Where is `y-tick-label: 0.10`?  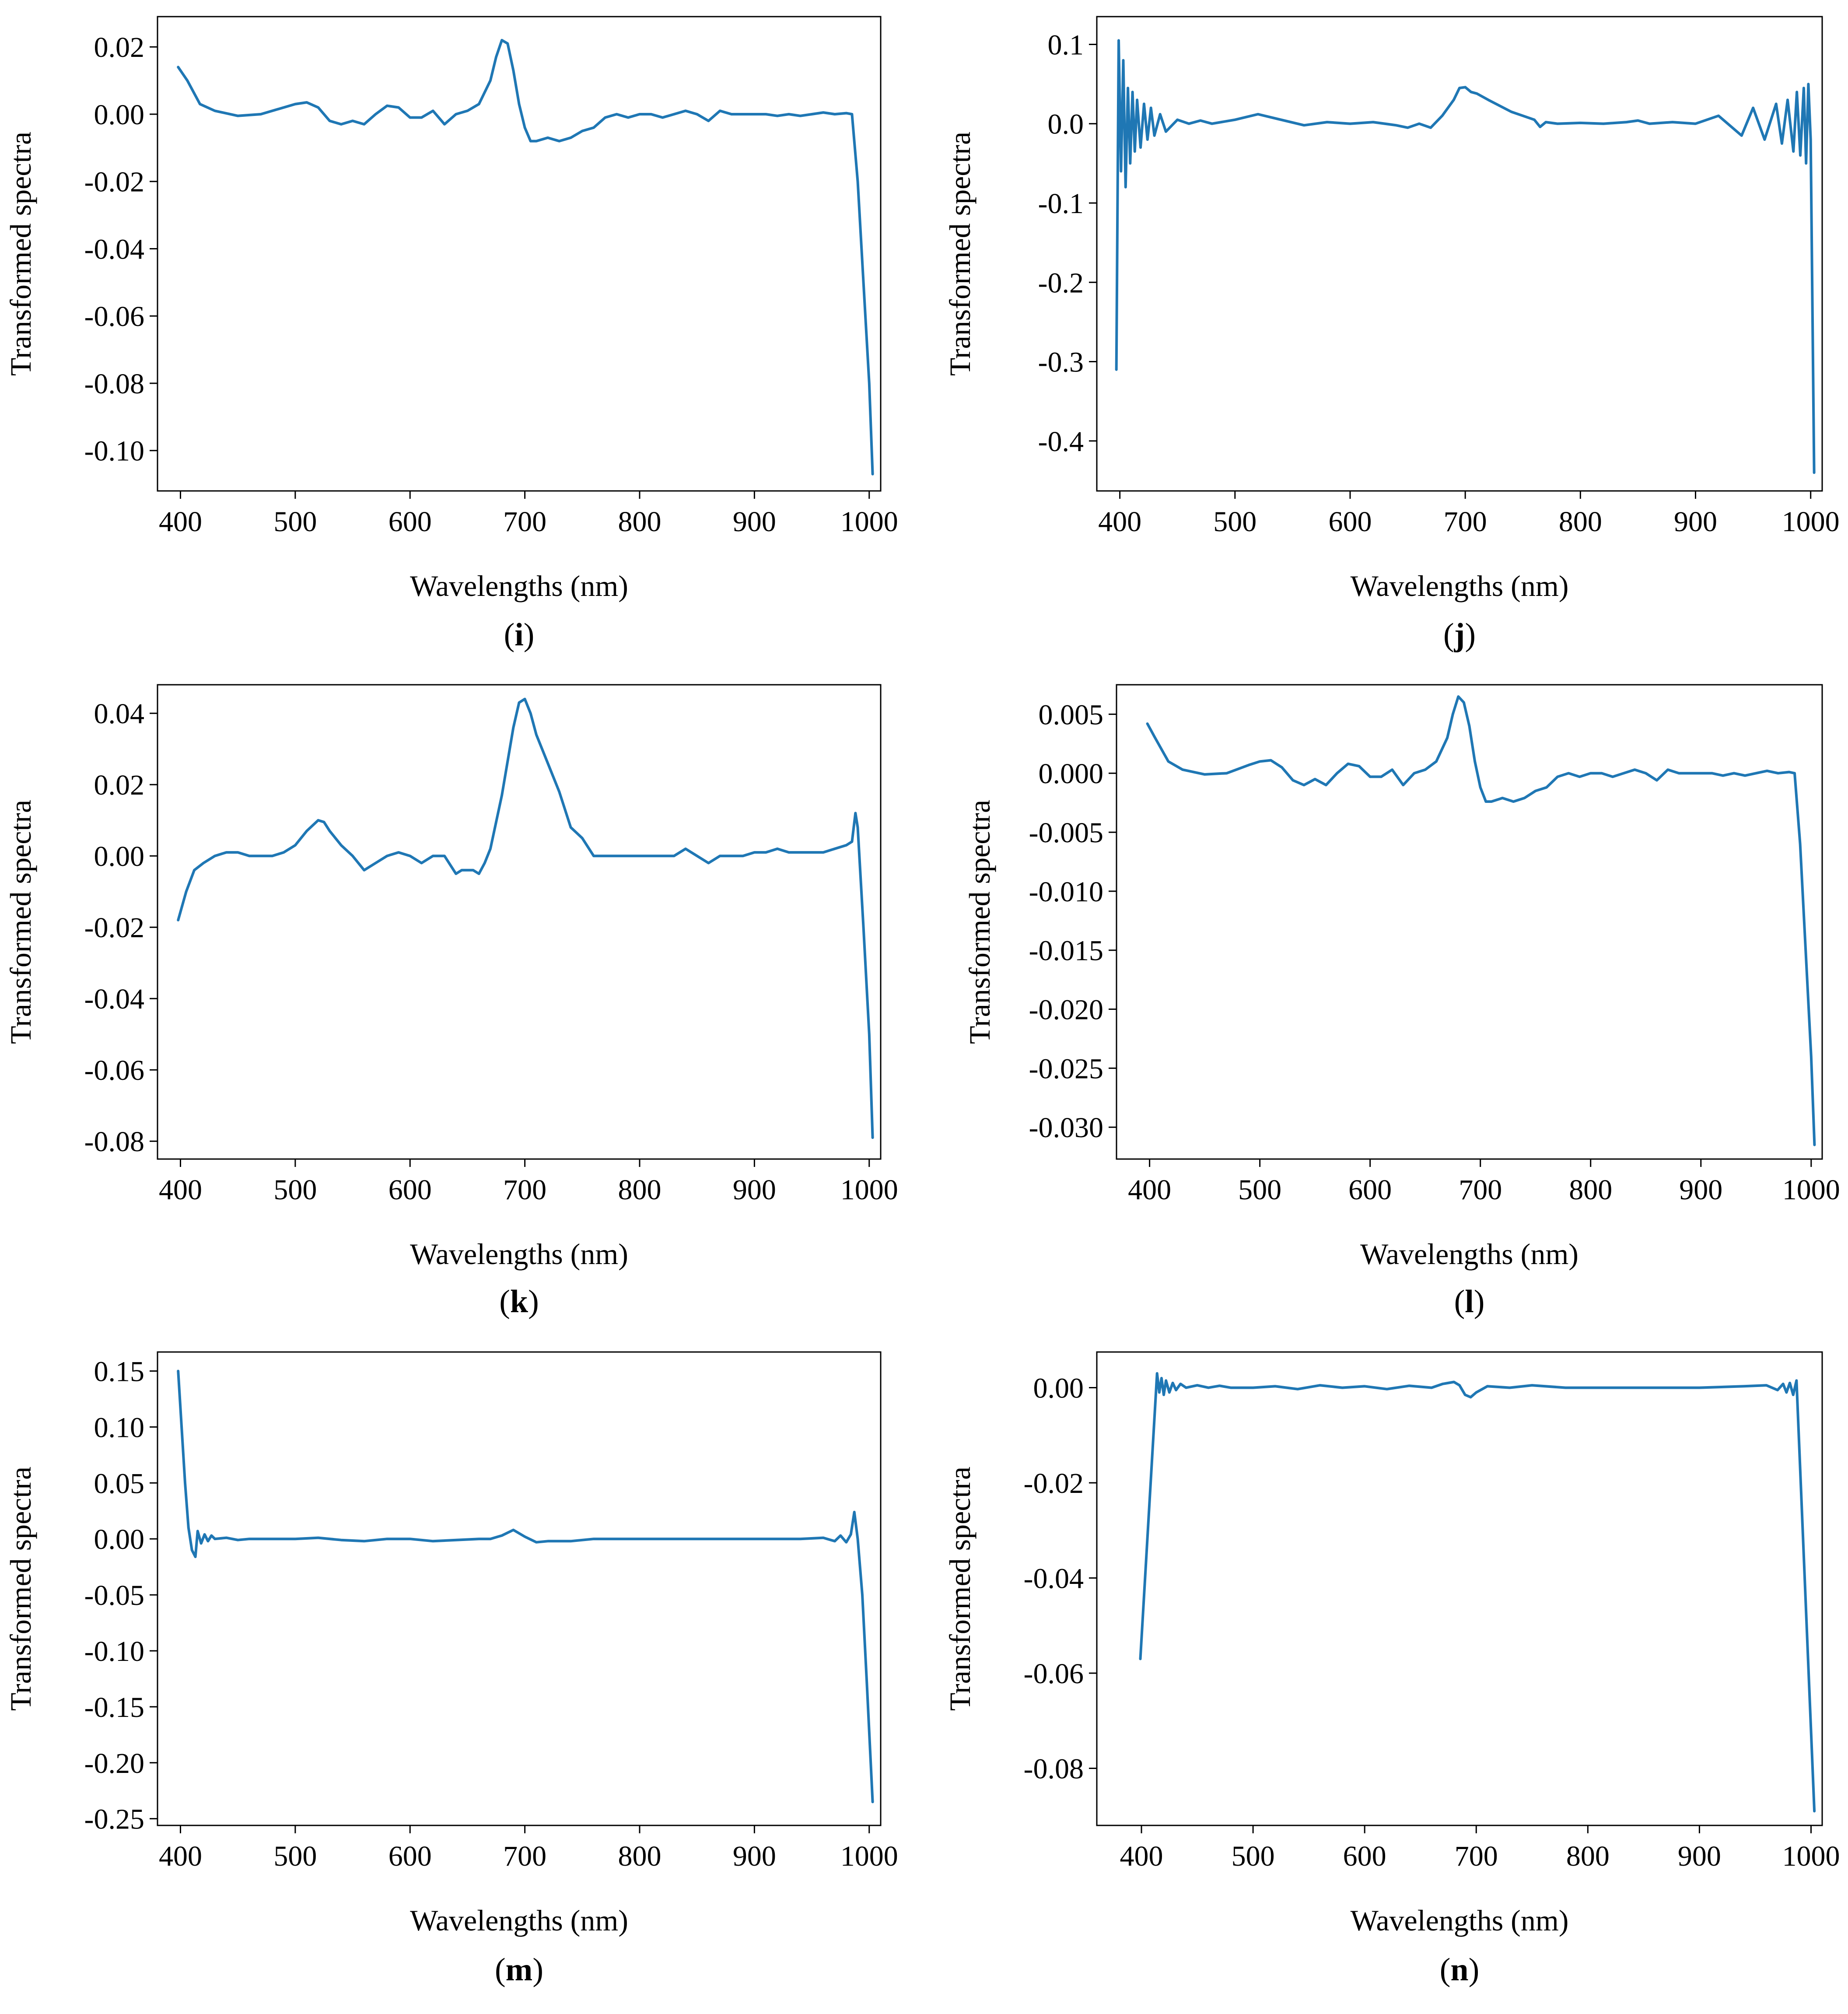 y-tick-label: 0.10 is located at coordinates (119, 1428).